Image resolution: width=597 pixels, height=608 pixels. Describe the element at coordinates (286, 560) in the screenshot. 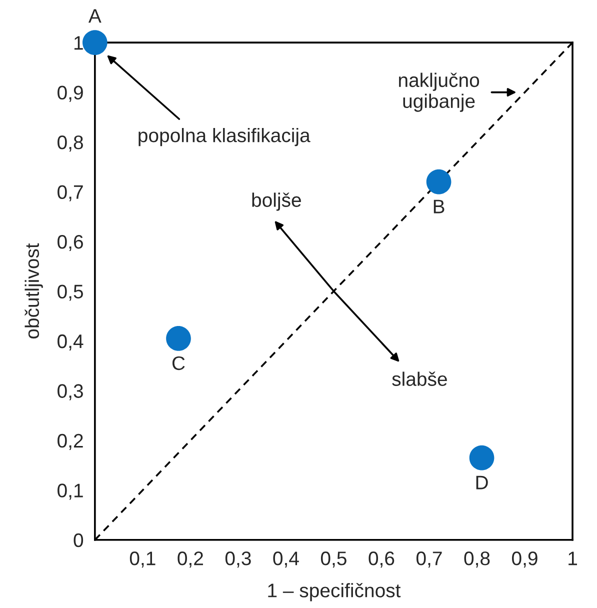

I see `x-tick-label: 0,4` at that location.